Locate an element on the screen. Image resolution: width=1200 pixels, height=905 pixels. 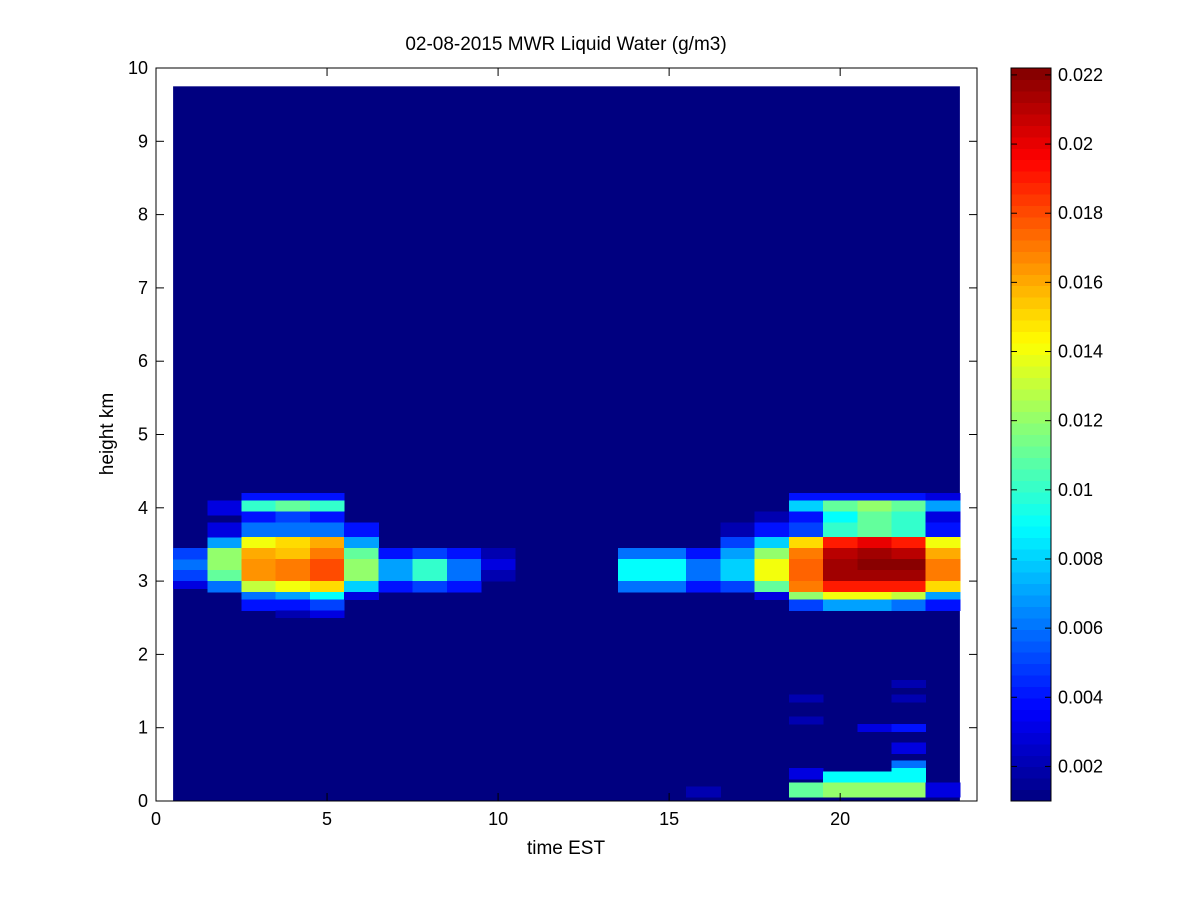
colorbar-tick-label: 0.008 is located at coordinates (1080, 559).